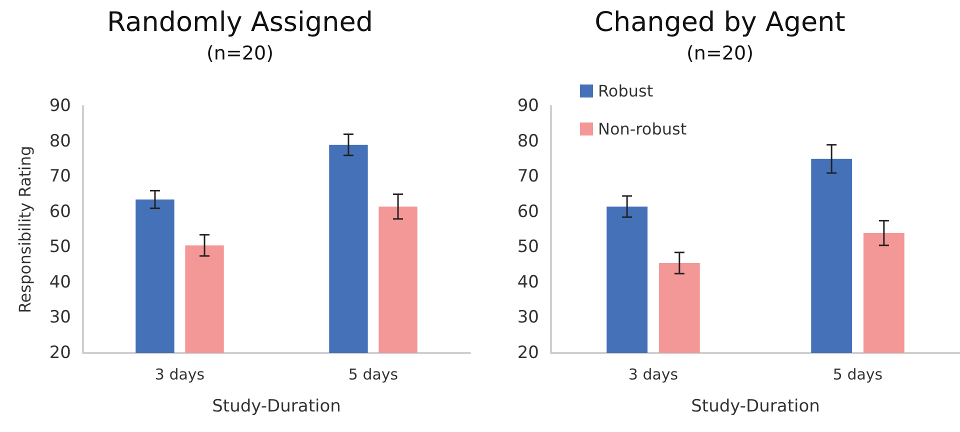  Describe the element at coordinates (720, 22) in the screenshot. I see `chart-title: Changed by Agent` at that location.